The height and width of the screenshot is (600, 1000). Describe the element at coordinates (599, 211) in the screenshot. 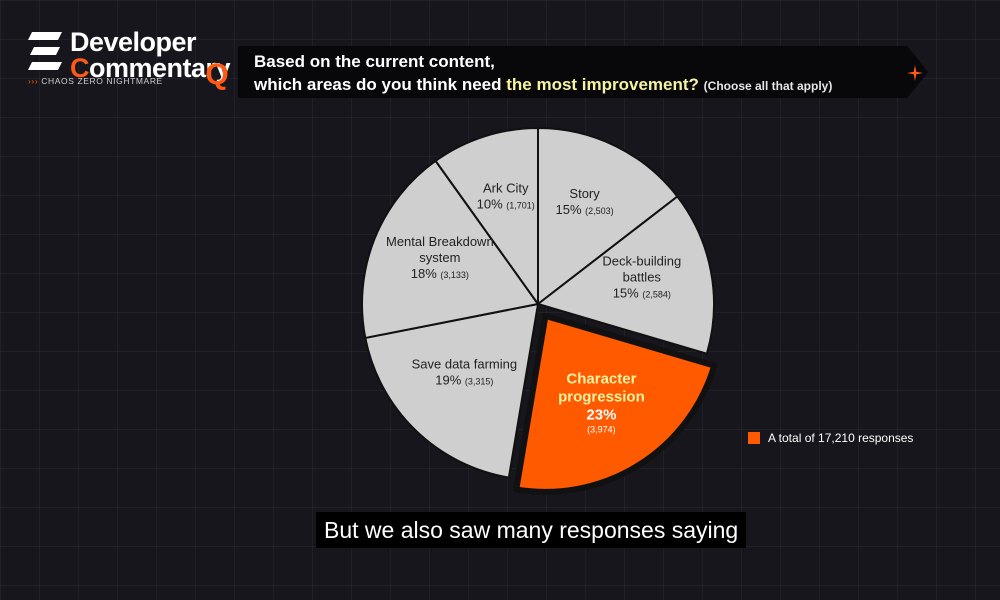

I see `slice-count: (2,503)` at that location.